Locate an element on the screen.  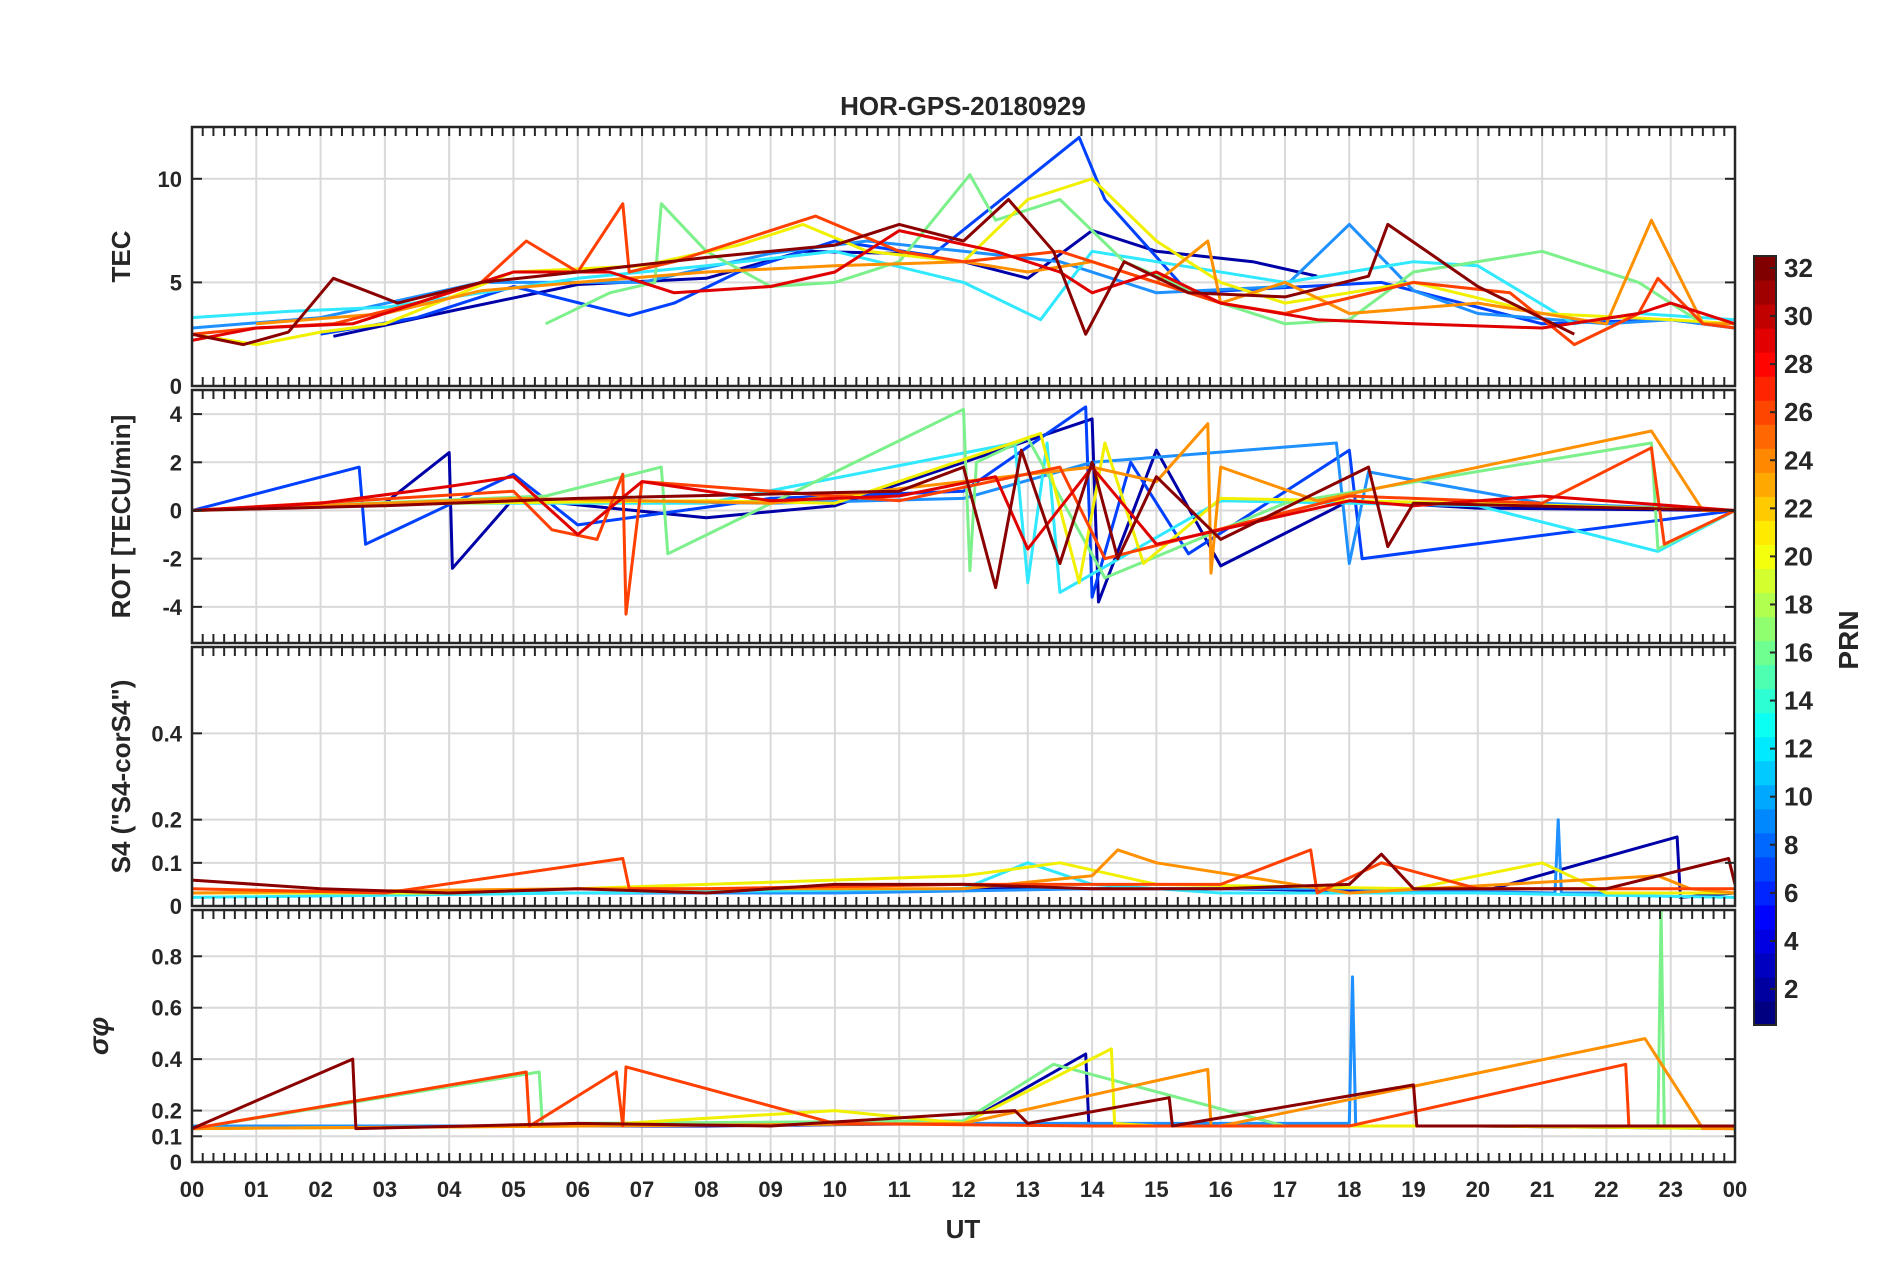
x-tick-label: 01 is located at coordinates (256, 1189).